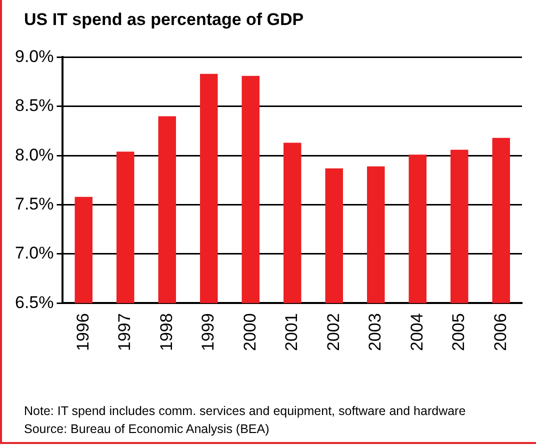 The image size is (538, 446). I want to click on x-tick-label: 2003, so click(375, 332).